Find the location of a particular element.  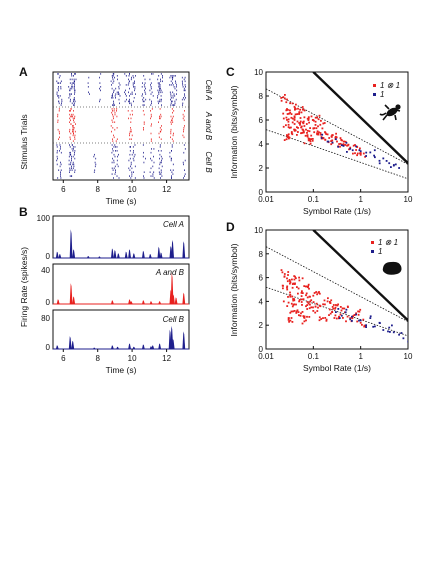

subpanel-ymax: 40 is located at coordinates (45, 270).